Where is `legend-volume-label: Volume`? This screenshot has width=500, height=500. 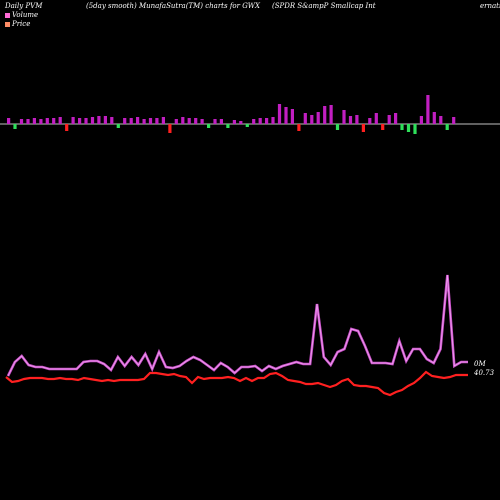 legend-volume-label: Volume is located at coordinates (25, 15).